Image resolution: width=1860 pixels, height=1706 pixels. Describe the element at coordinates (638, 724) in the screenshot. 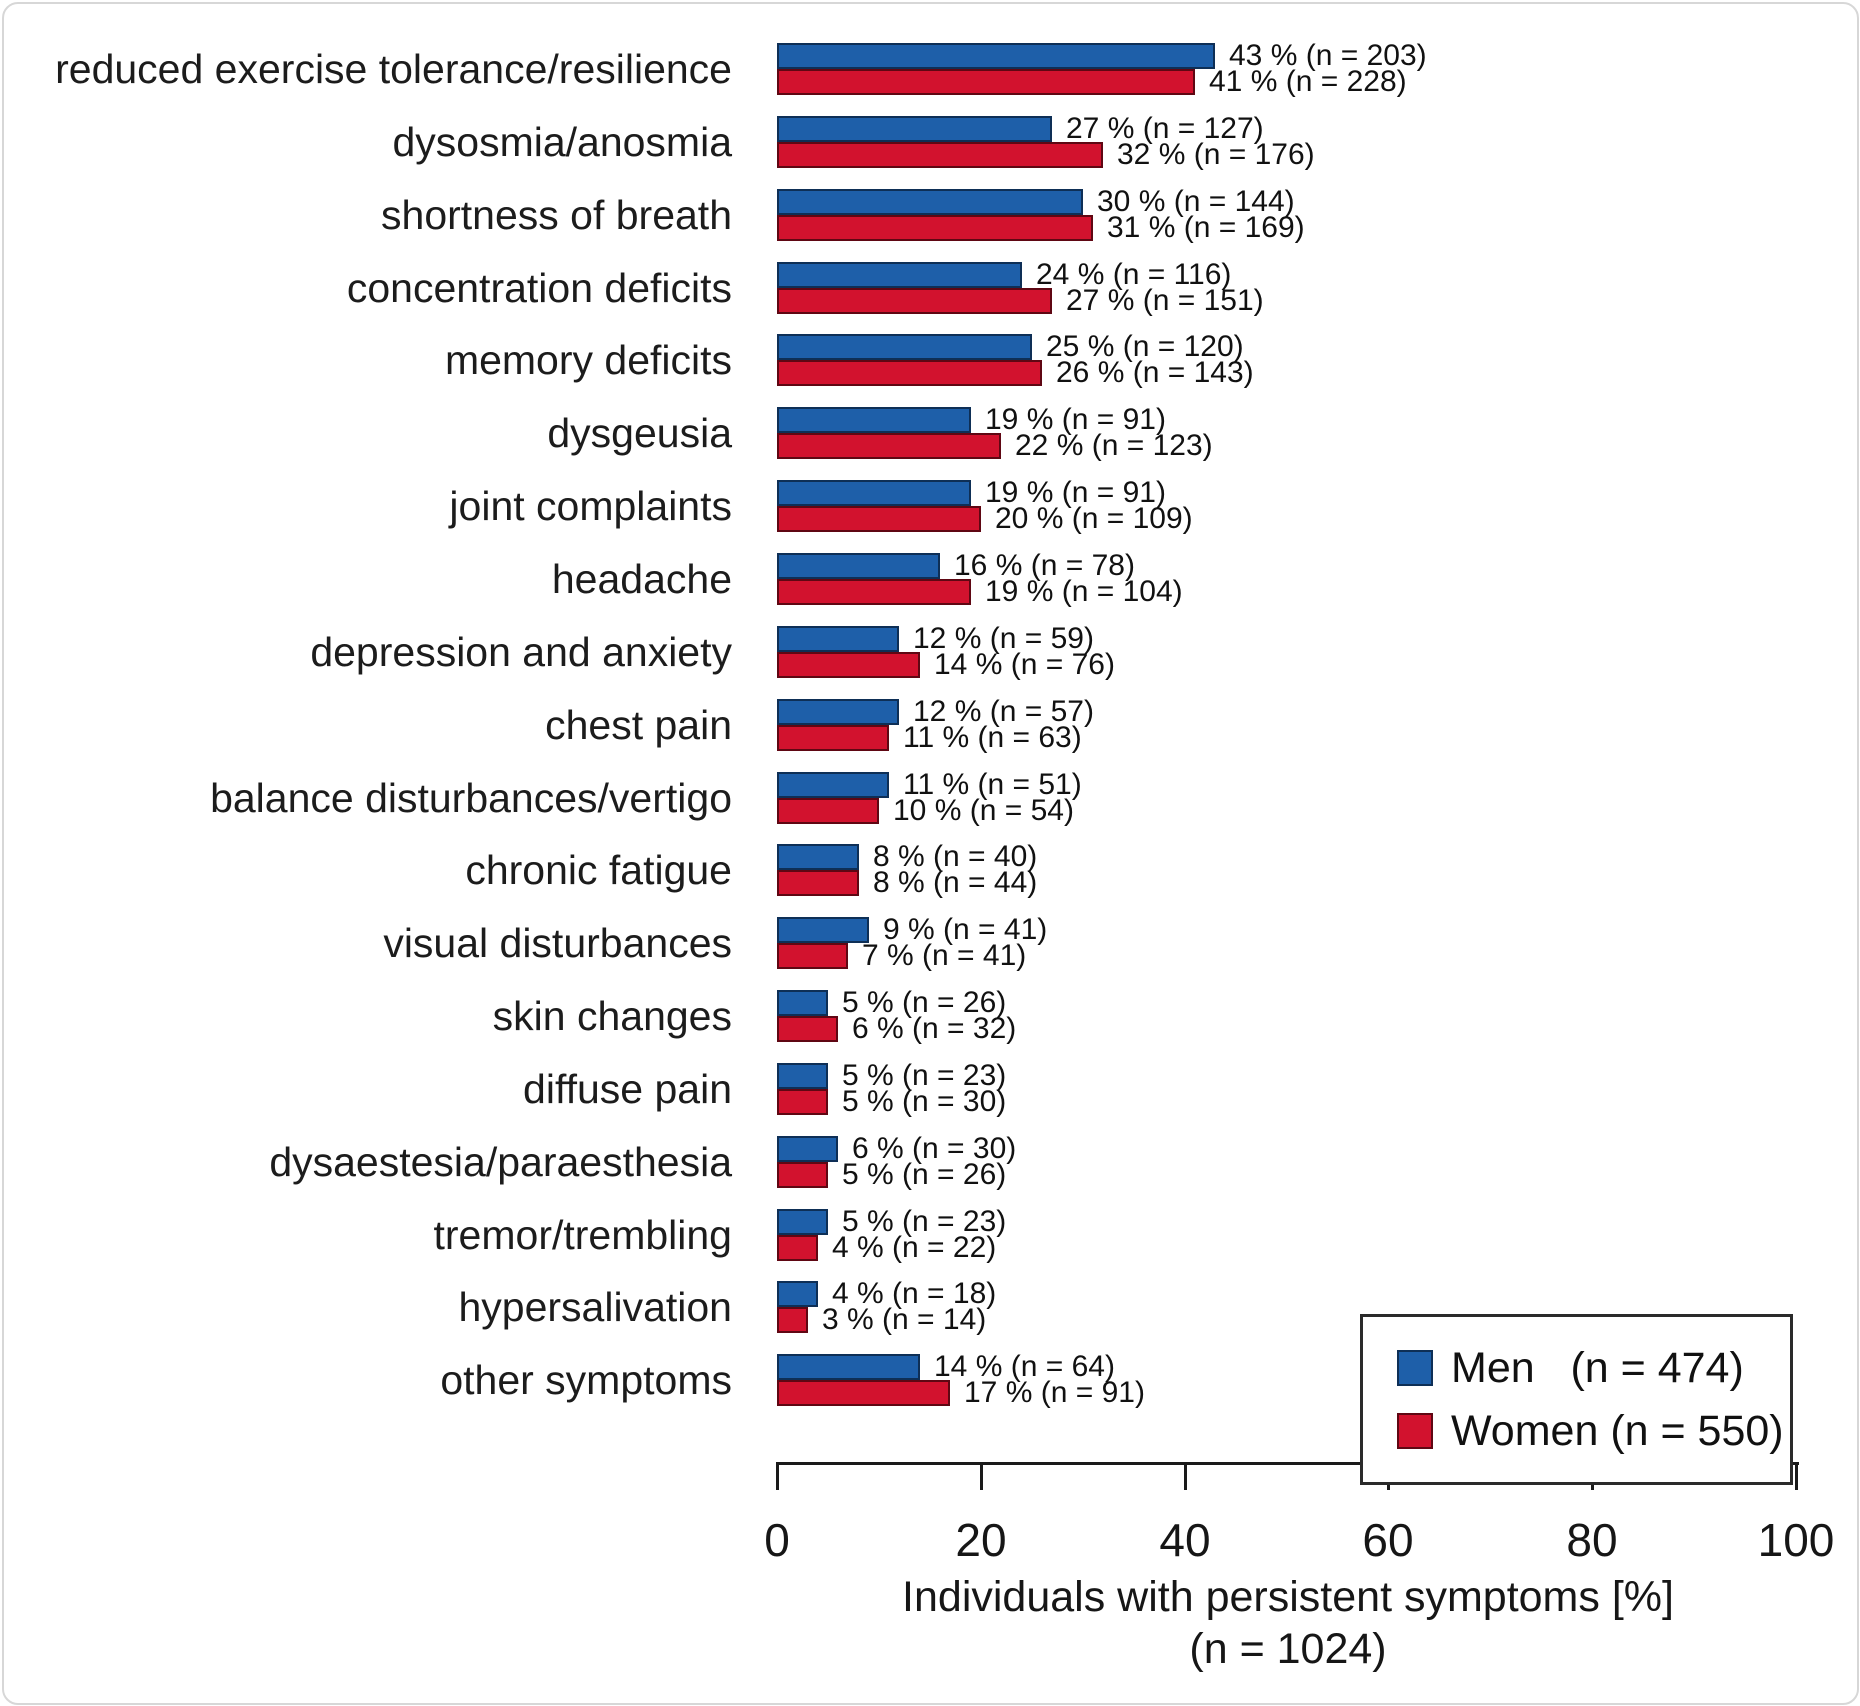

I see `category-label: chest pain` at that location.